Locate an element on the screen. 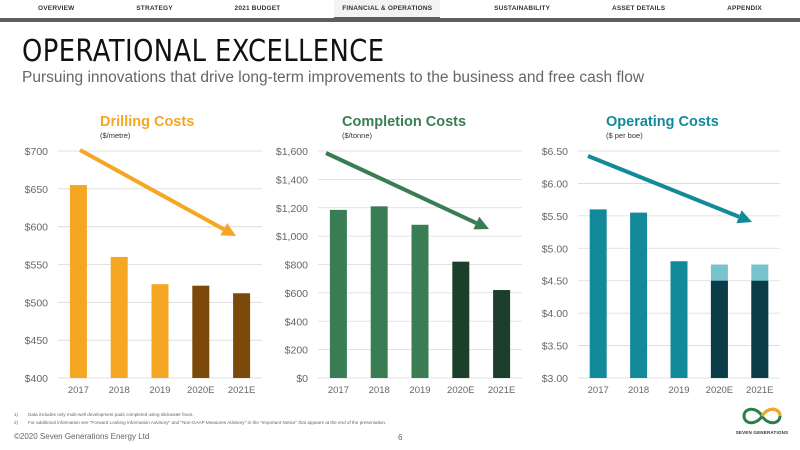 This screenshot has width=800, height=450. drilling-costs-bar-2021e is located at coordinates (242, 335).